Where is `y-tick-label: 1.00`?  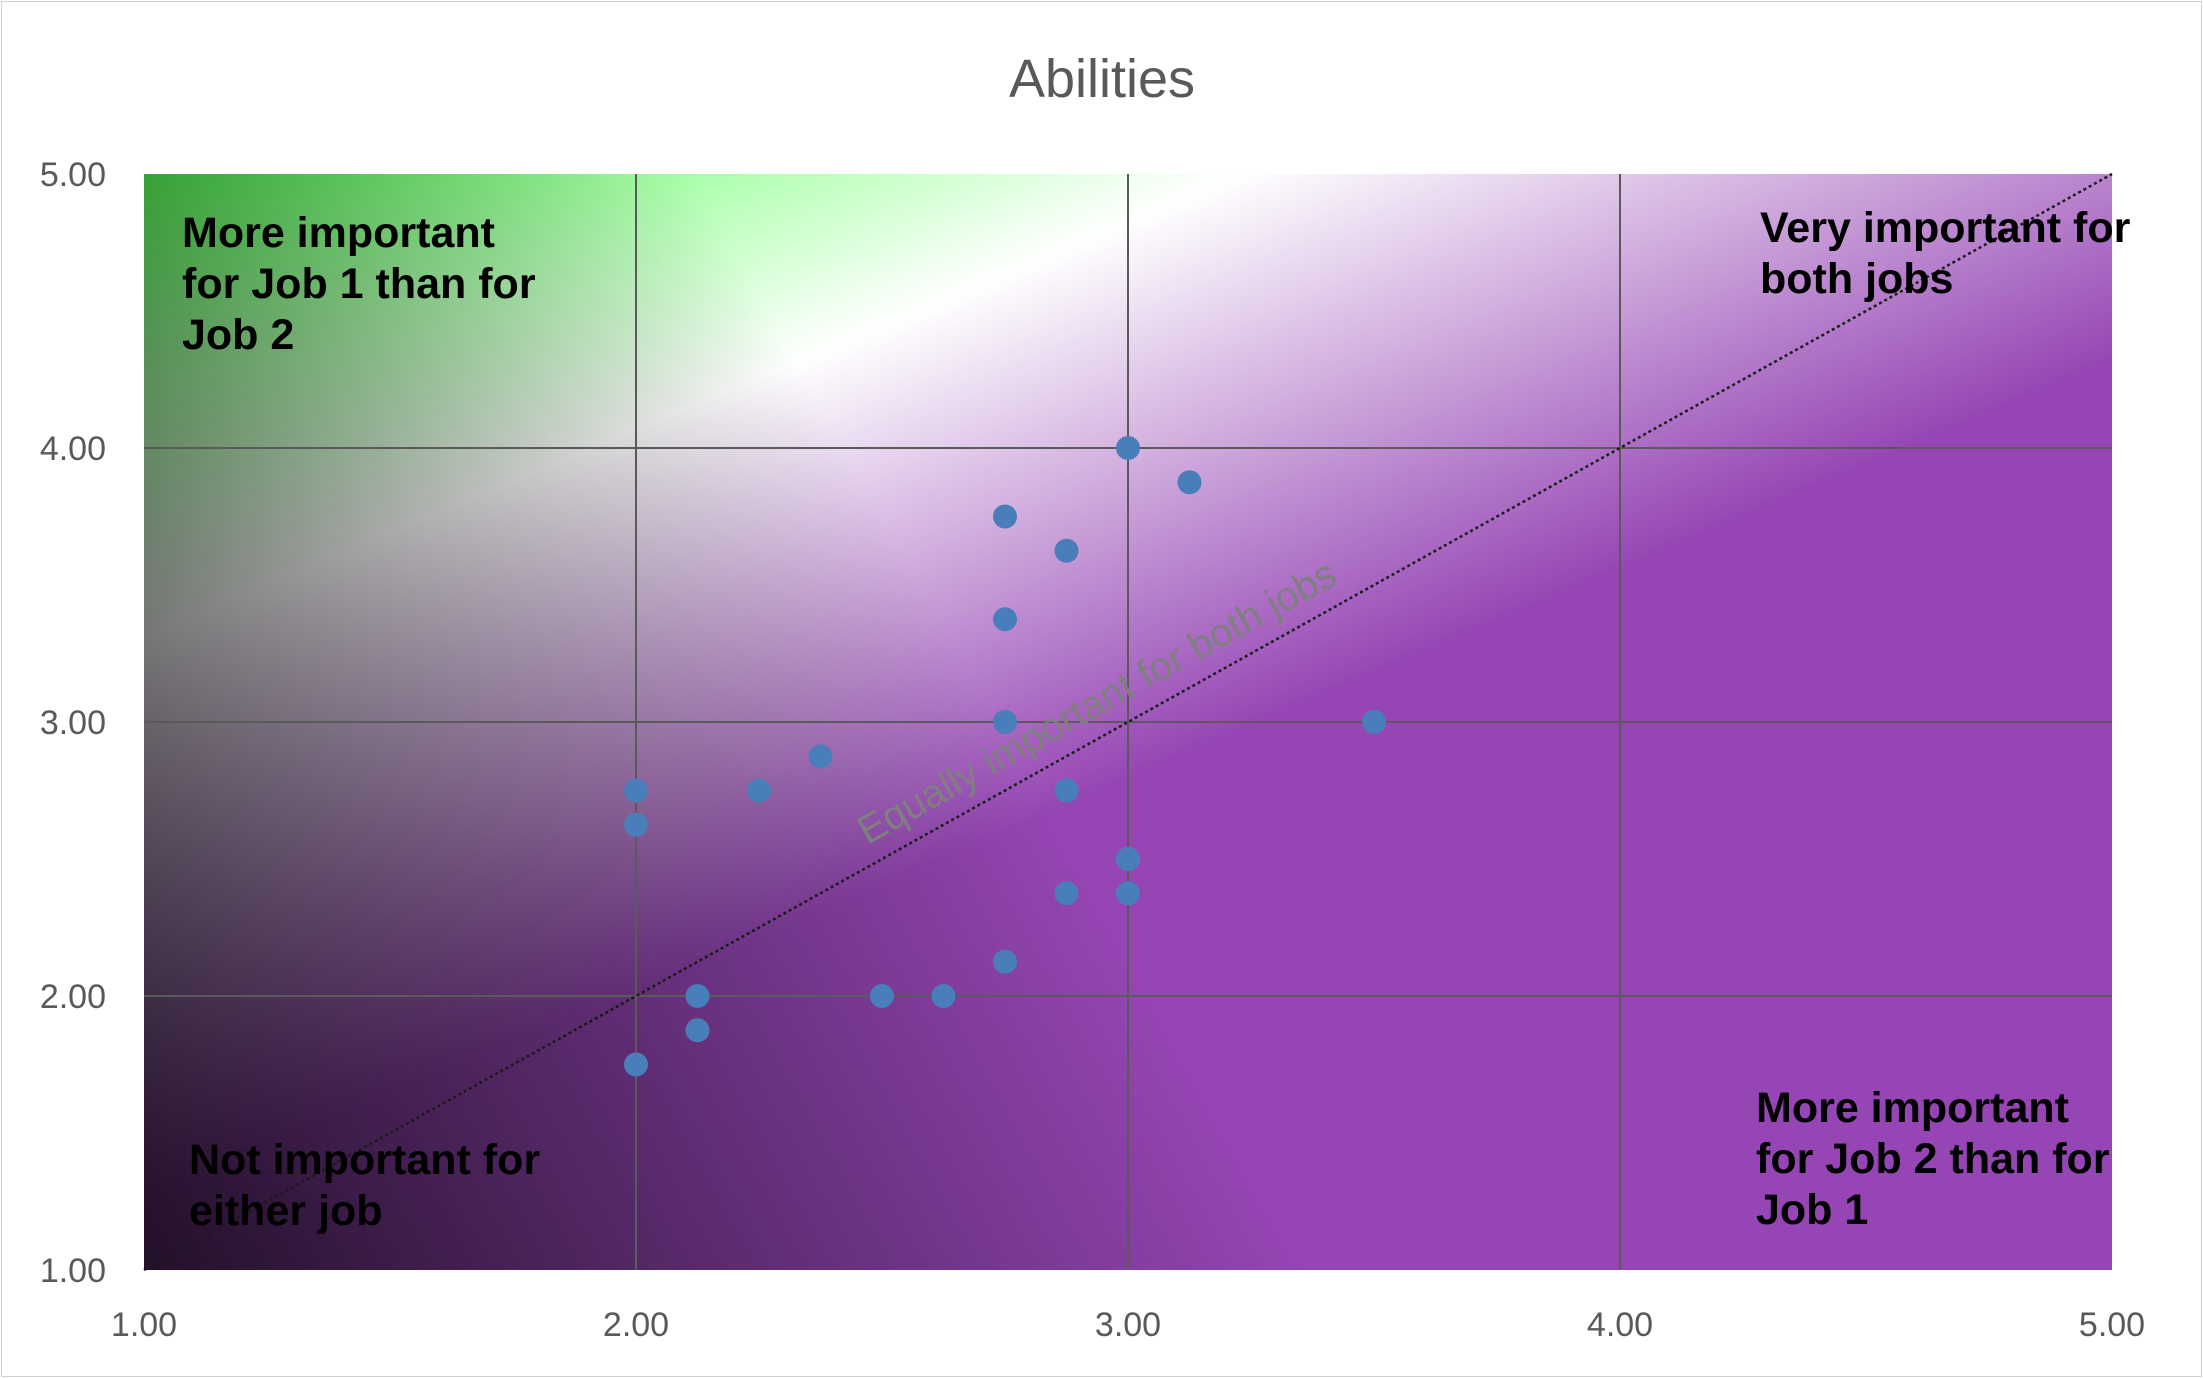 y-tick-label: 1.00 is located at coordinates (73, 1271).